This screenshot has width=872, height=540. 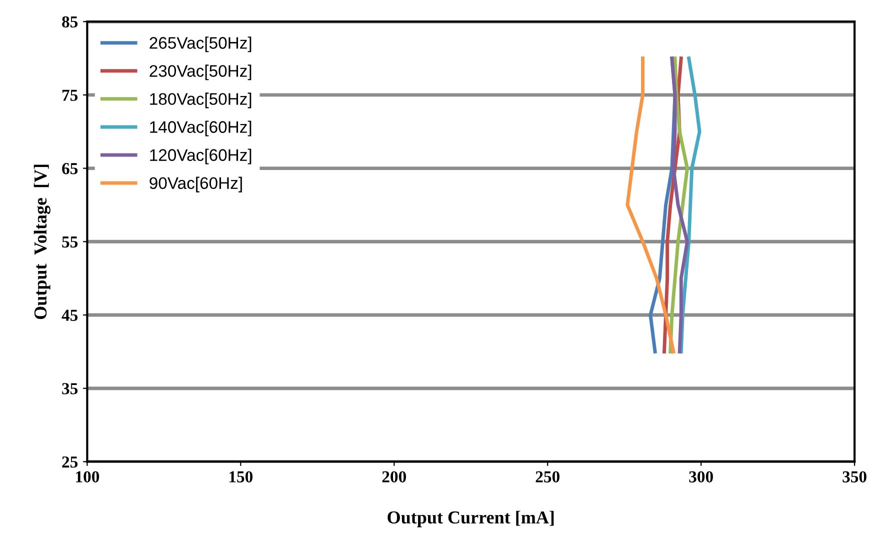 What do you see at coordinates (70, 388) in the screenshot?
I see `y-tick-label: 35` at bounding box center [70, 388].